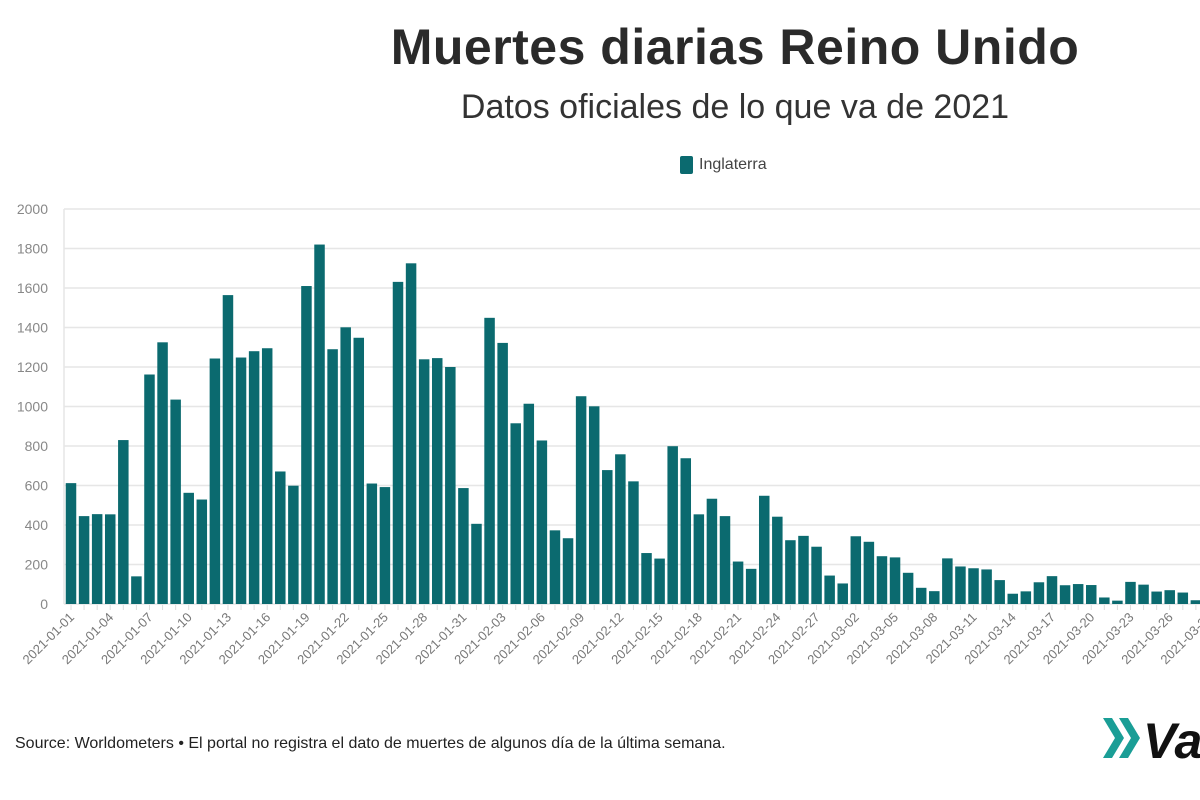 The width and height of the screenshot is (1200, 800). I want to click on y-axis-ticks: 0 200 400 600 800 1000 1200 1400 1600 1800 2000, so click(32, 406).